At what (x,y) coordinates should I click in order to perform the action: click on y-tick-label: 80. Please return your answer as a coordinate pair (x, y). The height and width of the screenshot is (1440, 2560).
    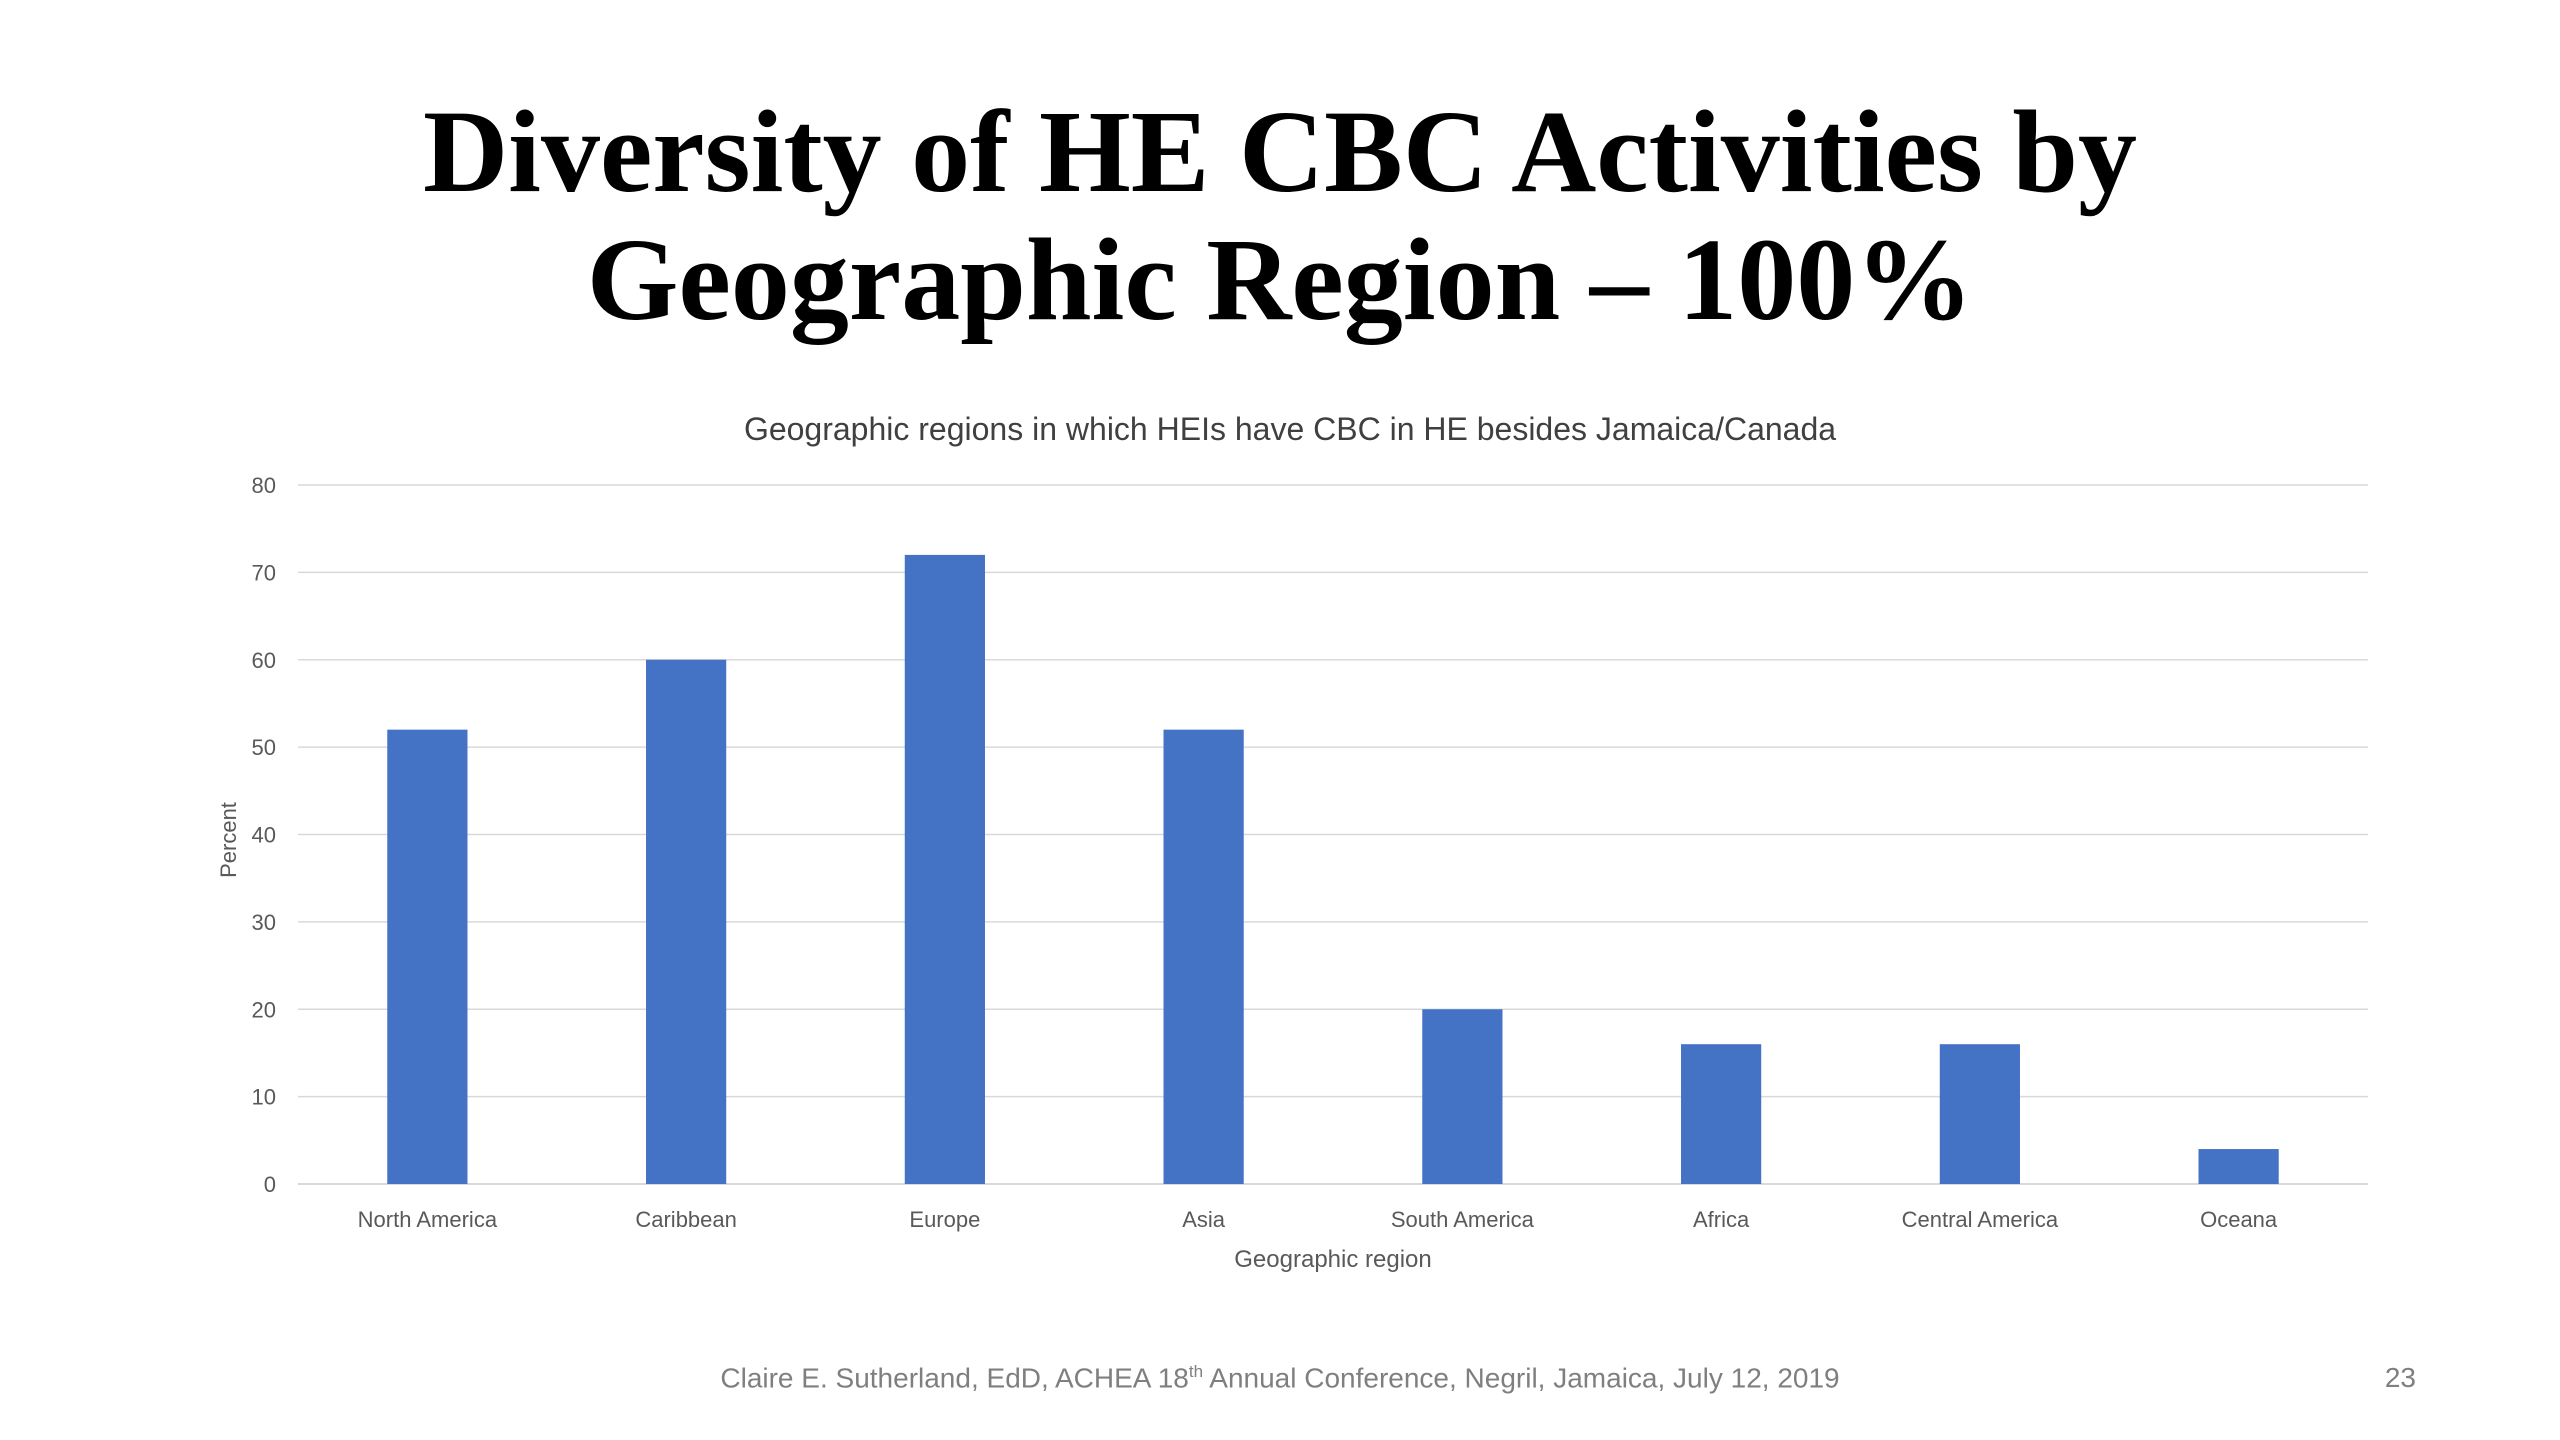
    Looking at the image, I should click on (264, 485).